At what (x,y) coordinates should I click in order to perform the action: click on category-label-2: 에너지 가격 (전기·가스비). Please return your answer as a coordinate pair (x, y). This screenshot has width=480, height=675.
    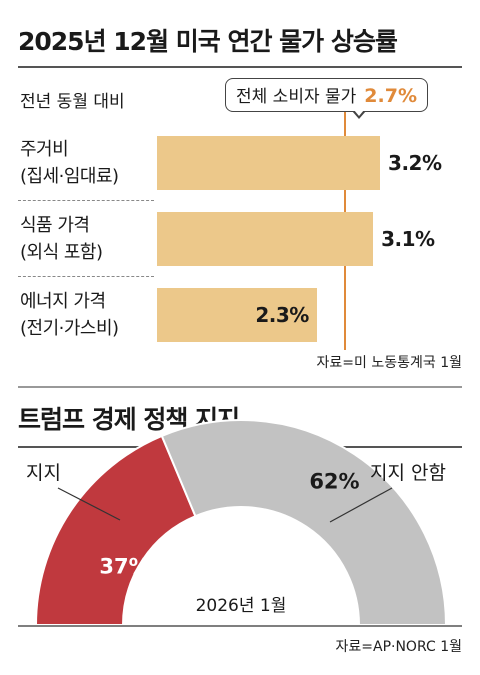
    Looking at the image, I should click on (69, 315).